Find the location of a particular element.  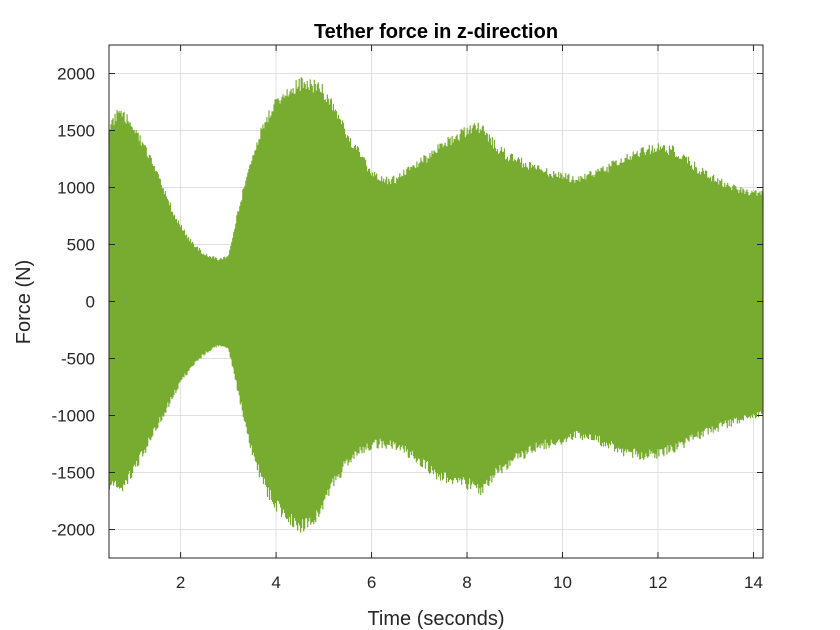

x-tick-label: 14 is located at coordinates (753, 582).